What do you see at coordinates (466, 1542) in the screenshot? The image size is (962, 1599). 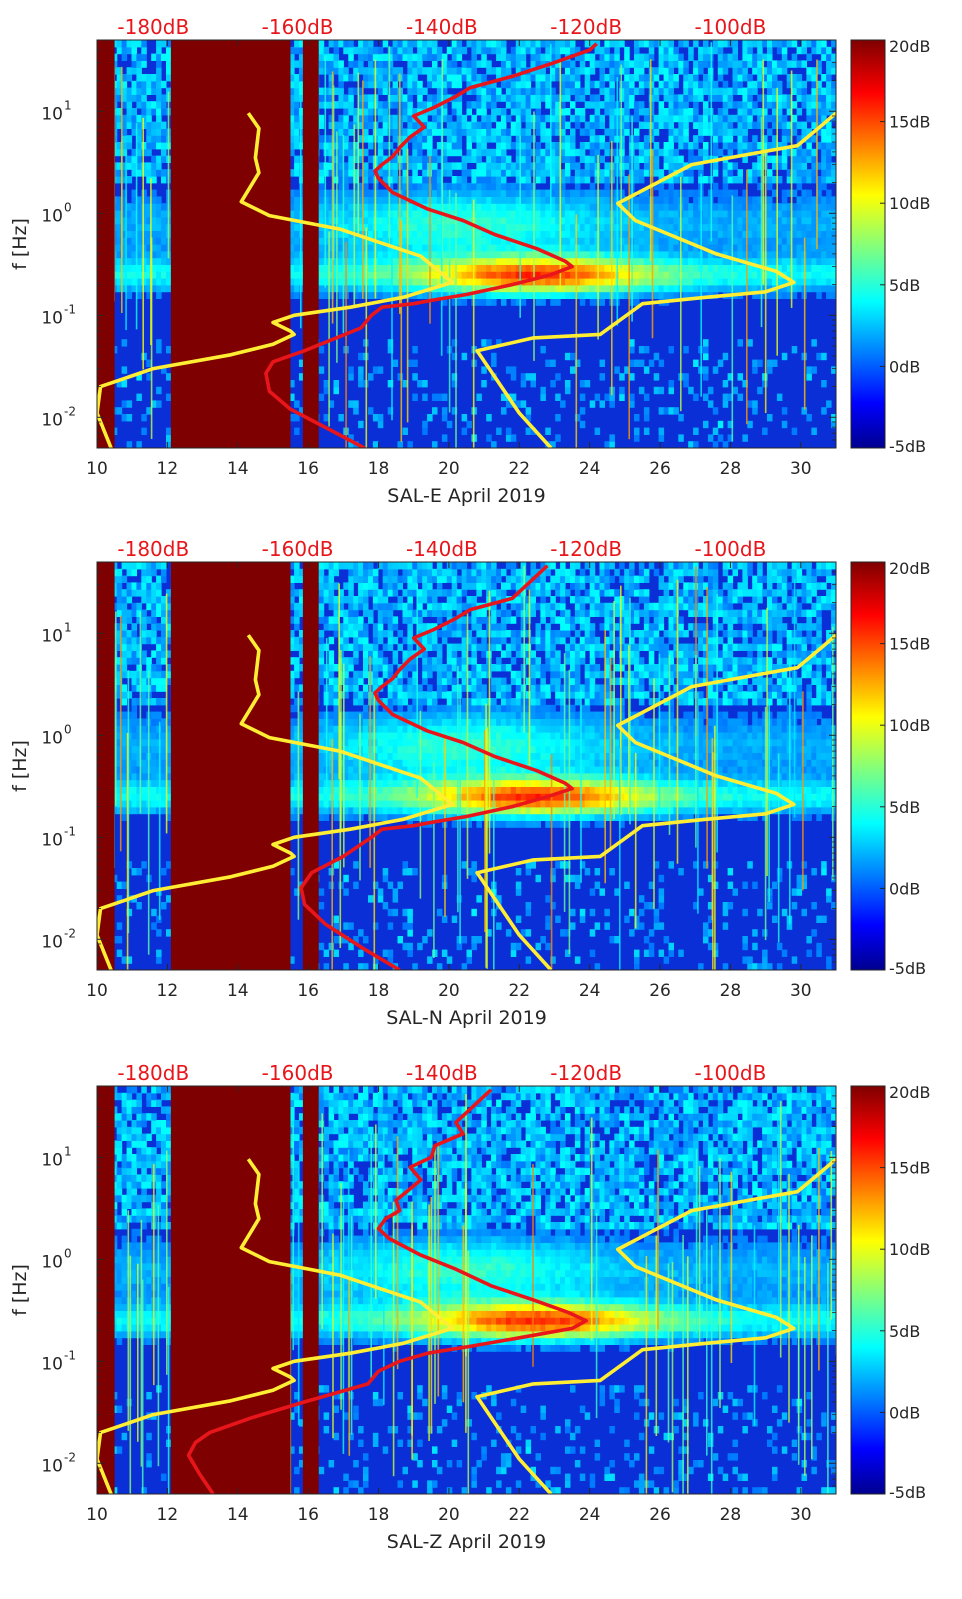 I see `x-axis-title: SAL-Z April 2019` at bounding box center [466, 1542].